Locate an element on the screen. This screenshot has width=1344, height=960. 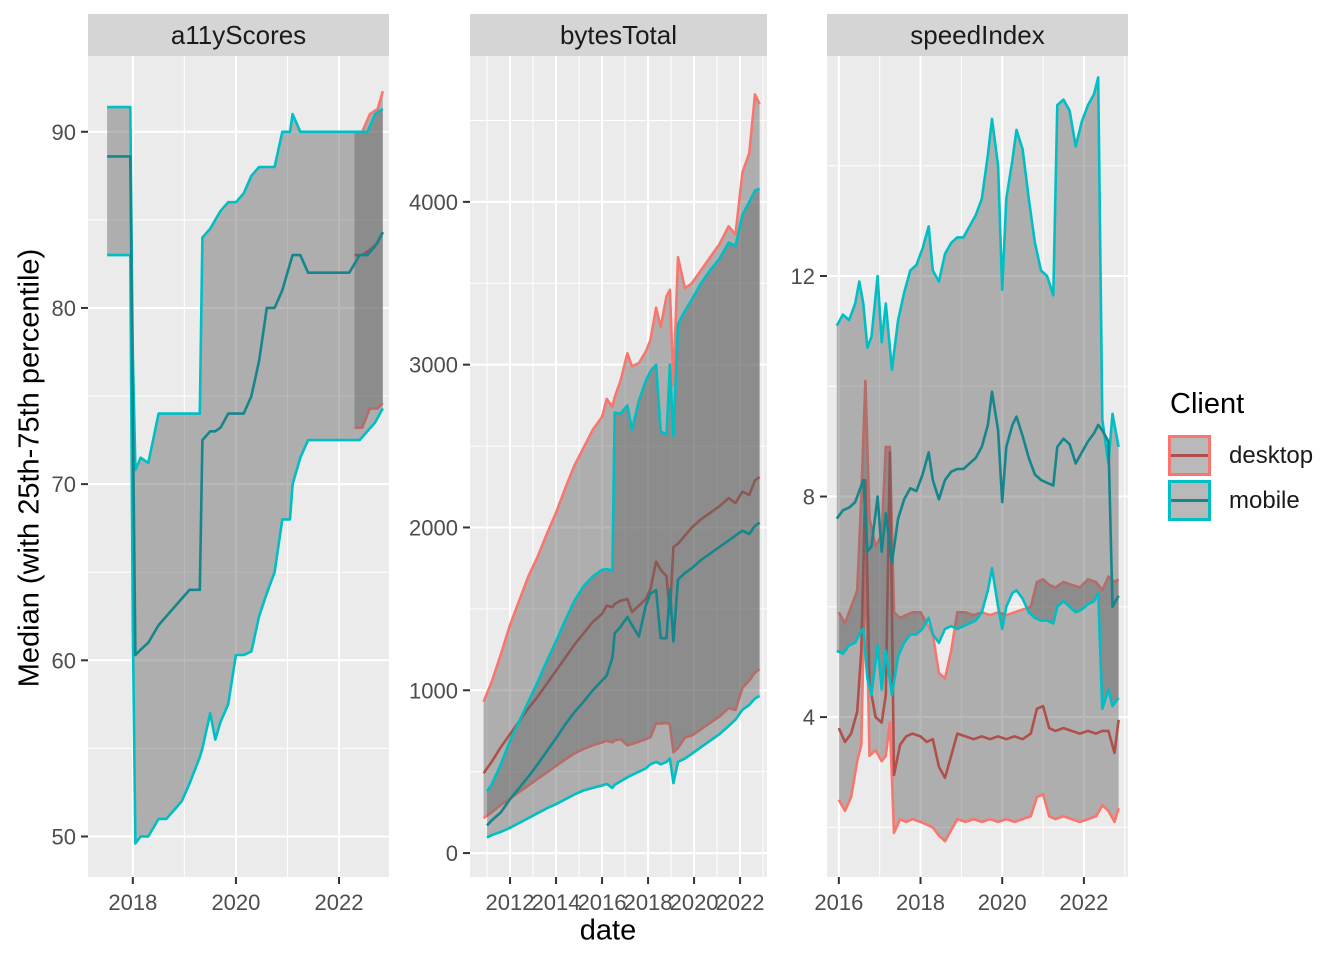
y-tick-label: 80 is located at coordinates (64, 308).